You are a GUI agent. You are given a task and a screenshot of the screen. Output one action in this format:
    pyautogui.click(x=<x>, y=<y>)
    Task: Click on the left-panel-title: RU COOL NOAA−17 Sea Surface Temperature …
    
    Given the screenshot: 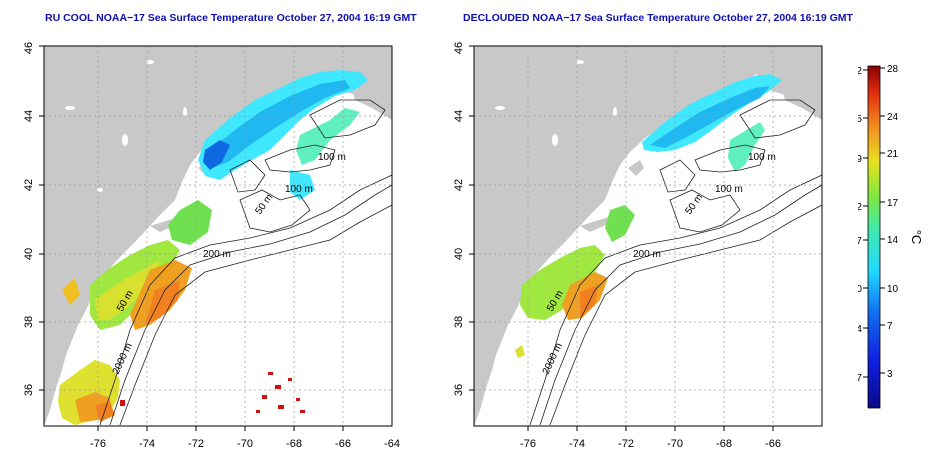 What is the action you would take?
    pyautogui.click(x=231, y=18)
    